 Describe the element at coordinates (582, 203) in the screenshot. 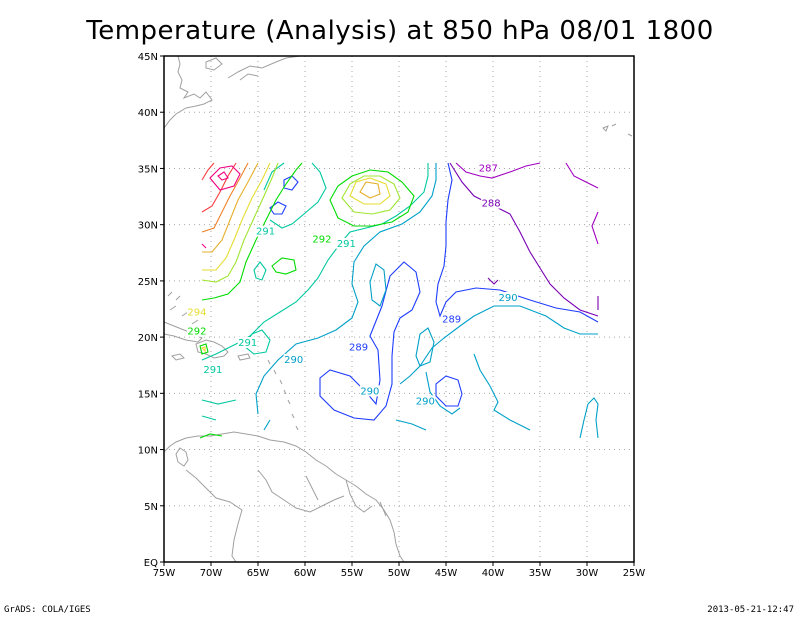

I see `contour-287-east` at that location.